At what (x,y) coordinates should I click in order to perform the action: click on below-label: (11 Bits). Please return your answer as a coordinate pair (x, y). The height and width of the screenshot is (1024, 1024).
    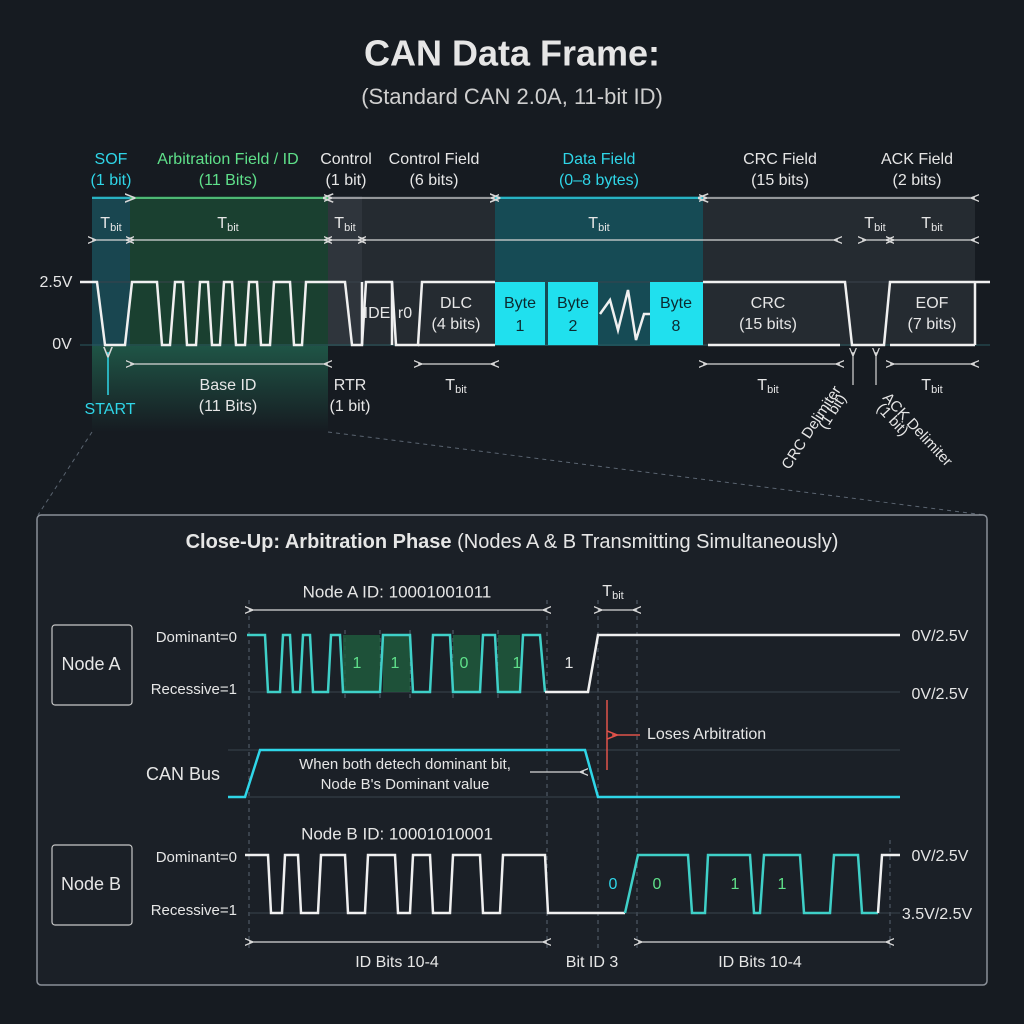
    Looking at the image, I should click on (228, 406).